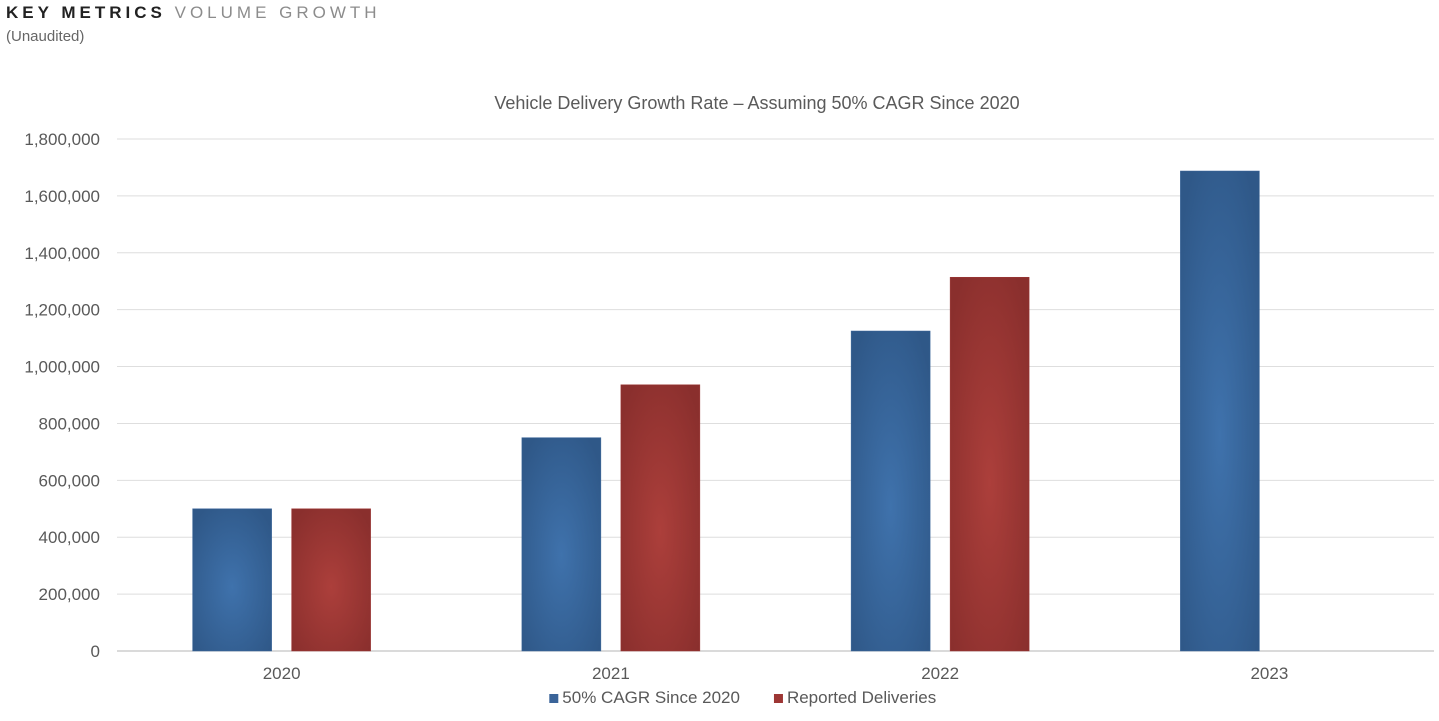 The width and height of the screenshot is (1439, 721). What do you see at coordinates (282, 673) in the screenshot?
I see `x-tick-label: 2020` at bounding box center [282, 673].